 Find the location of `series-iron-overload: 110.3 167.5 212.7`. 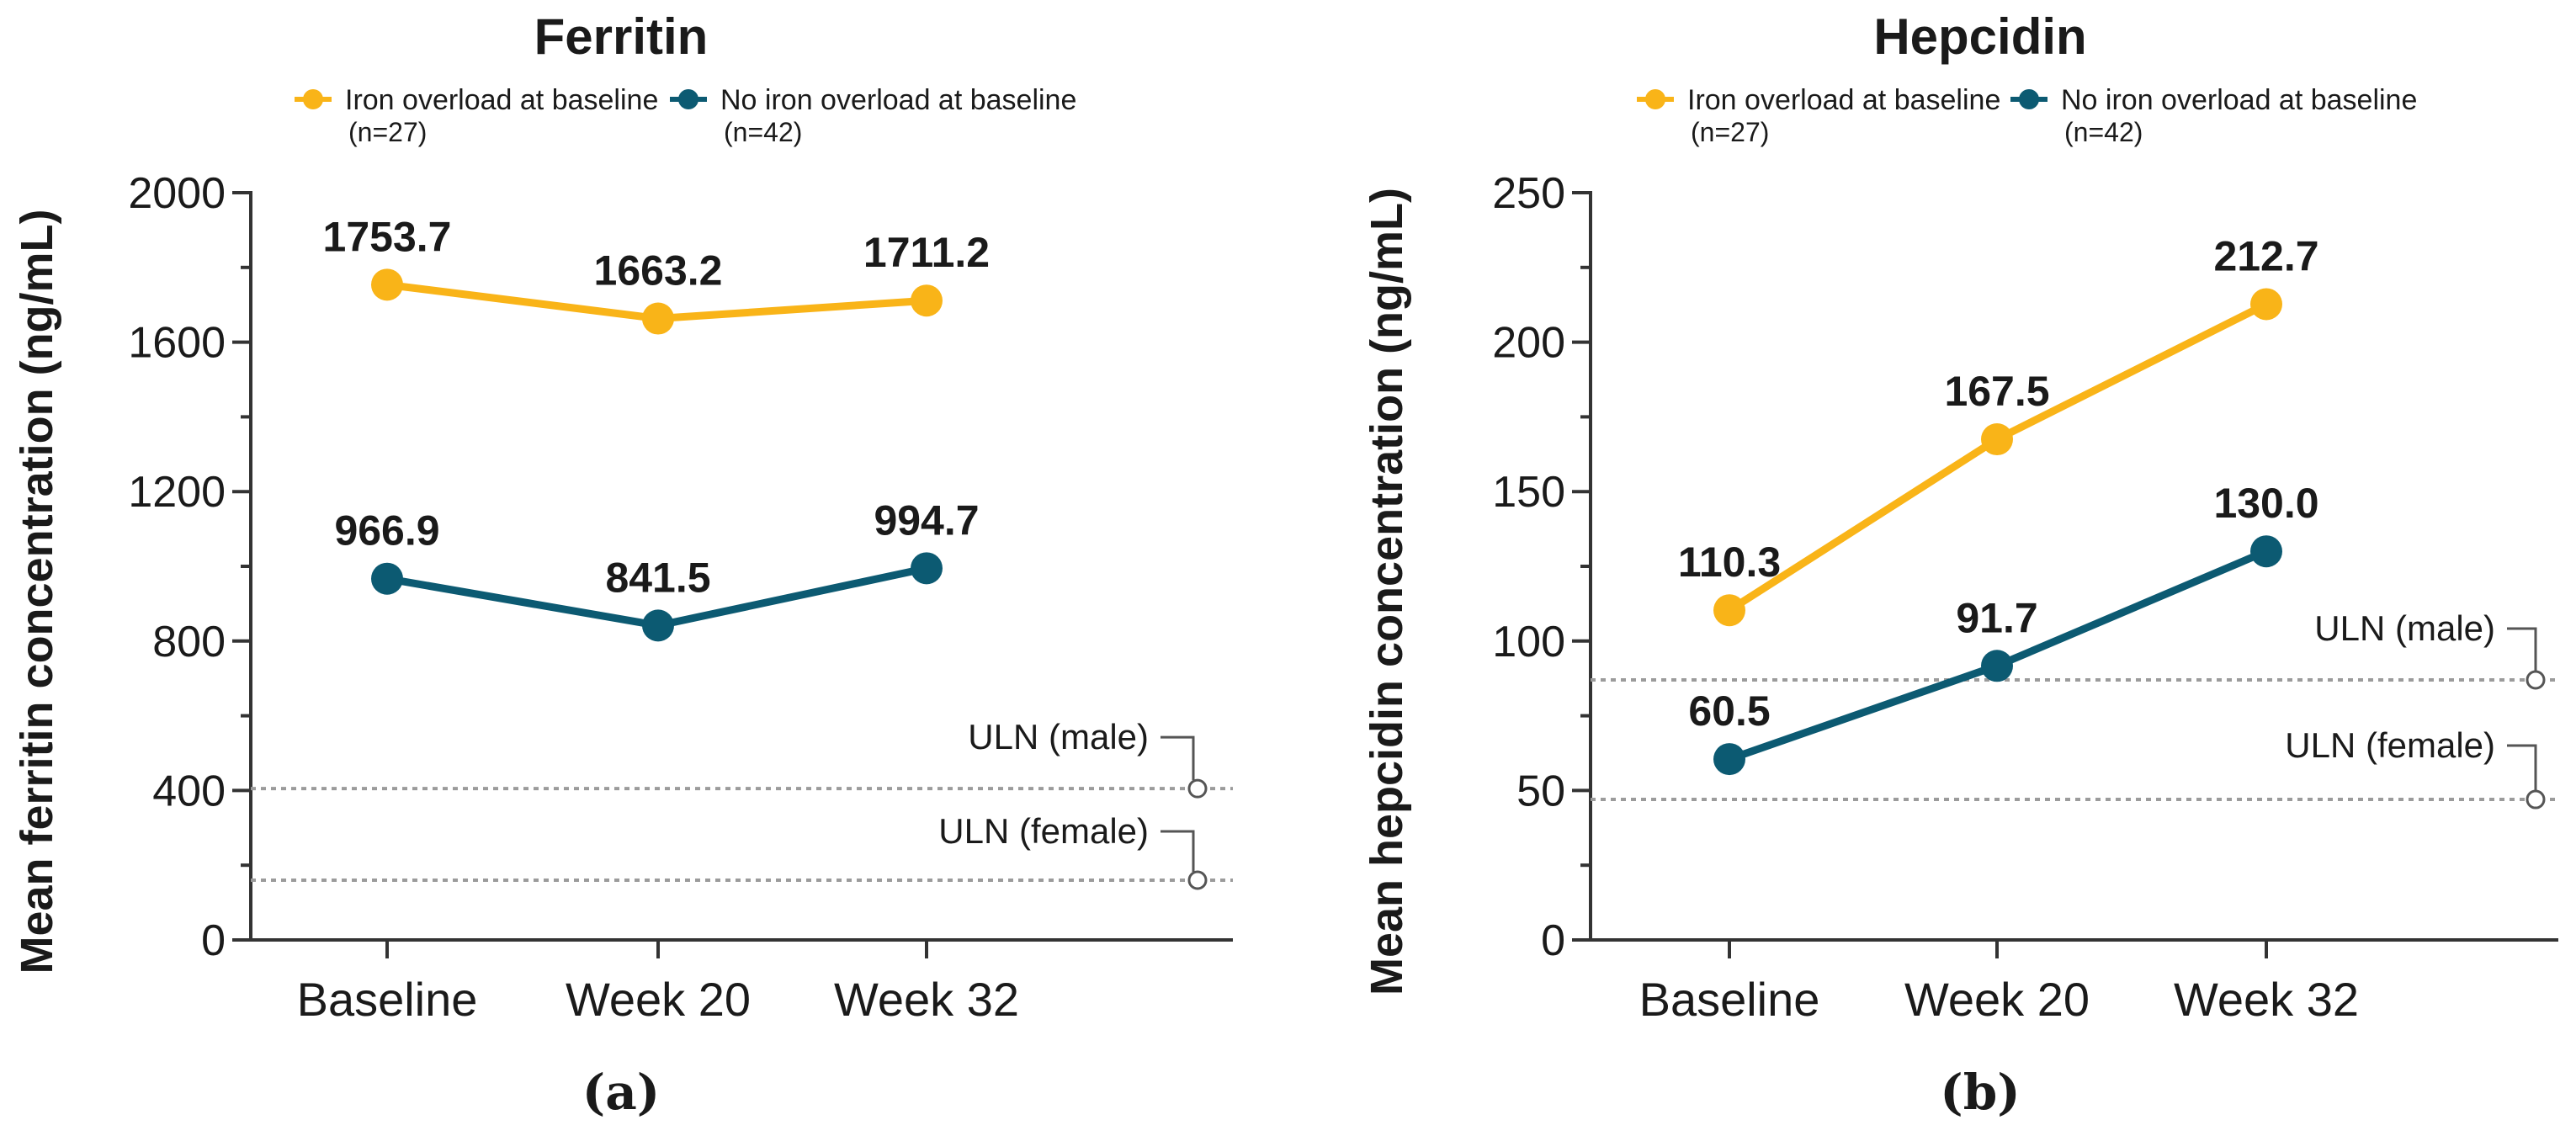

series-iron-overload: 110.3 167.5 212.7 is located at coordinates (1998, 429).